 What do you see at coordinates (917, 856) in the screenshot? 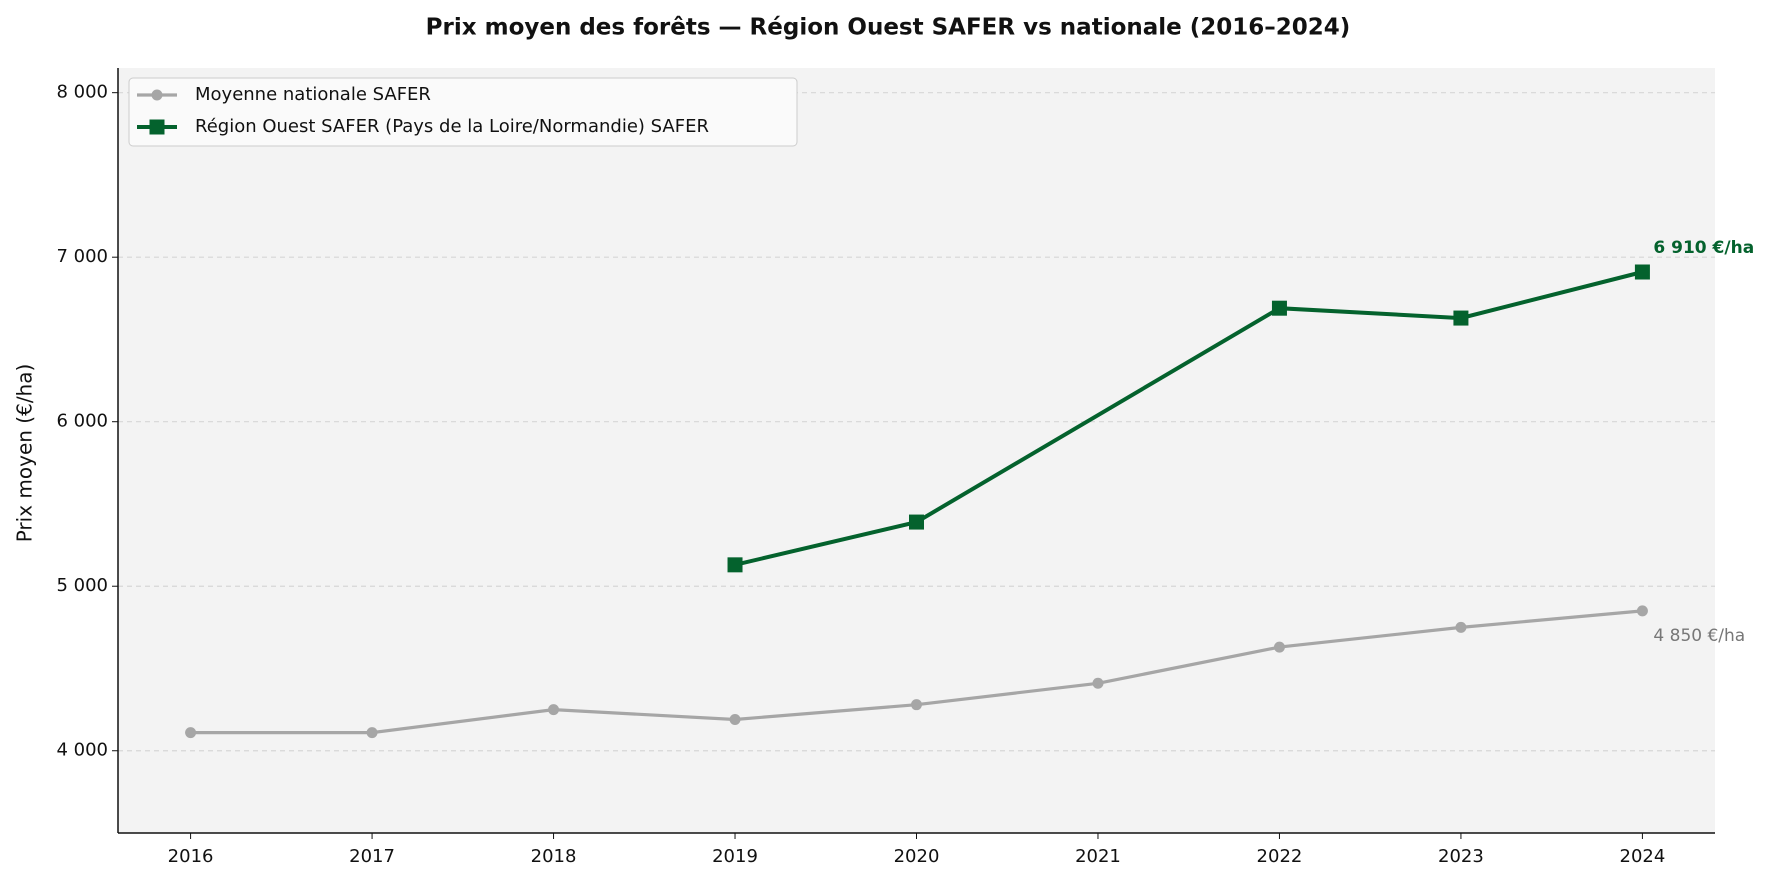
I see `x-tick-label: 2020` at bounding box center [917, 856].